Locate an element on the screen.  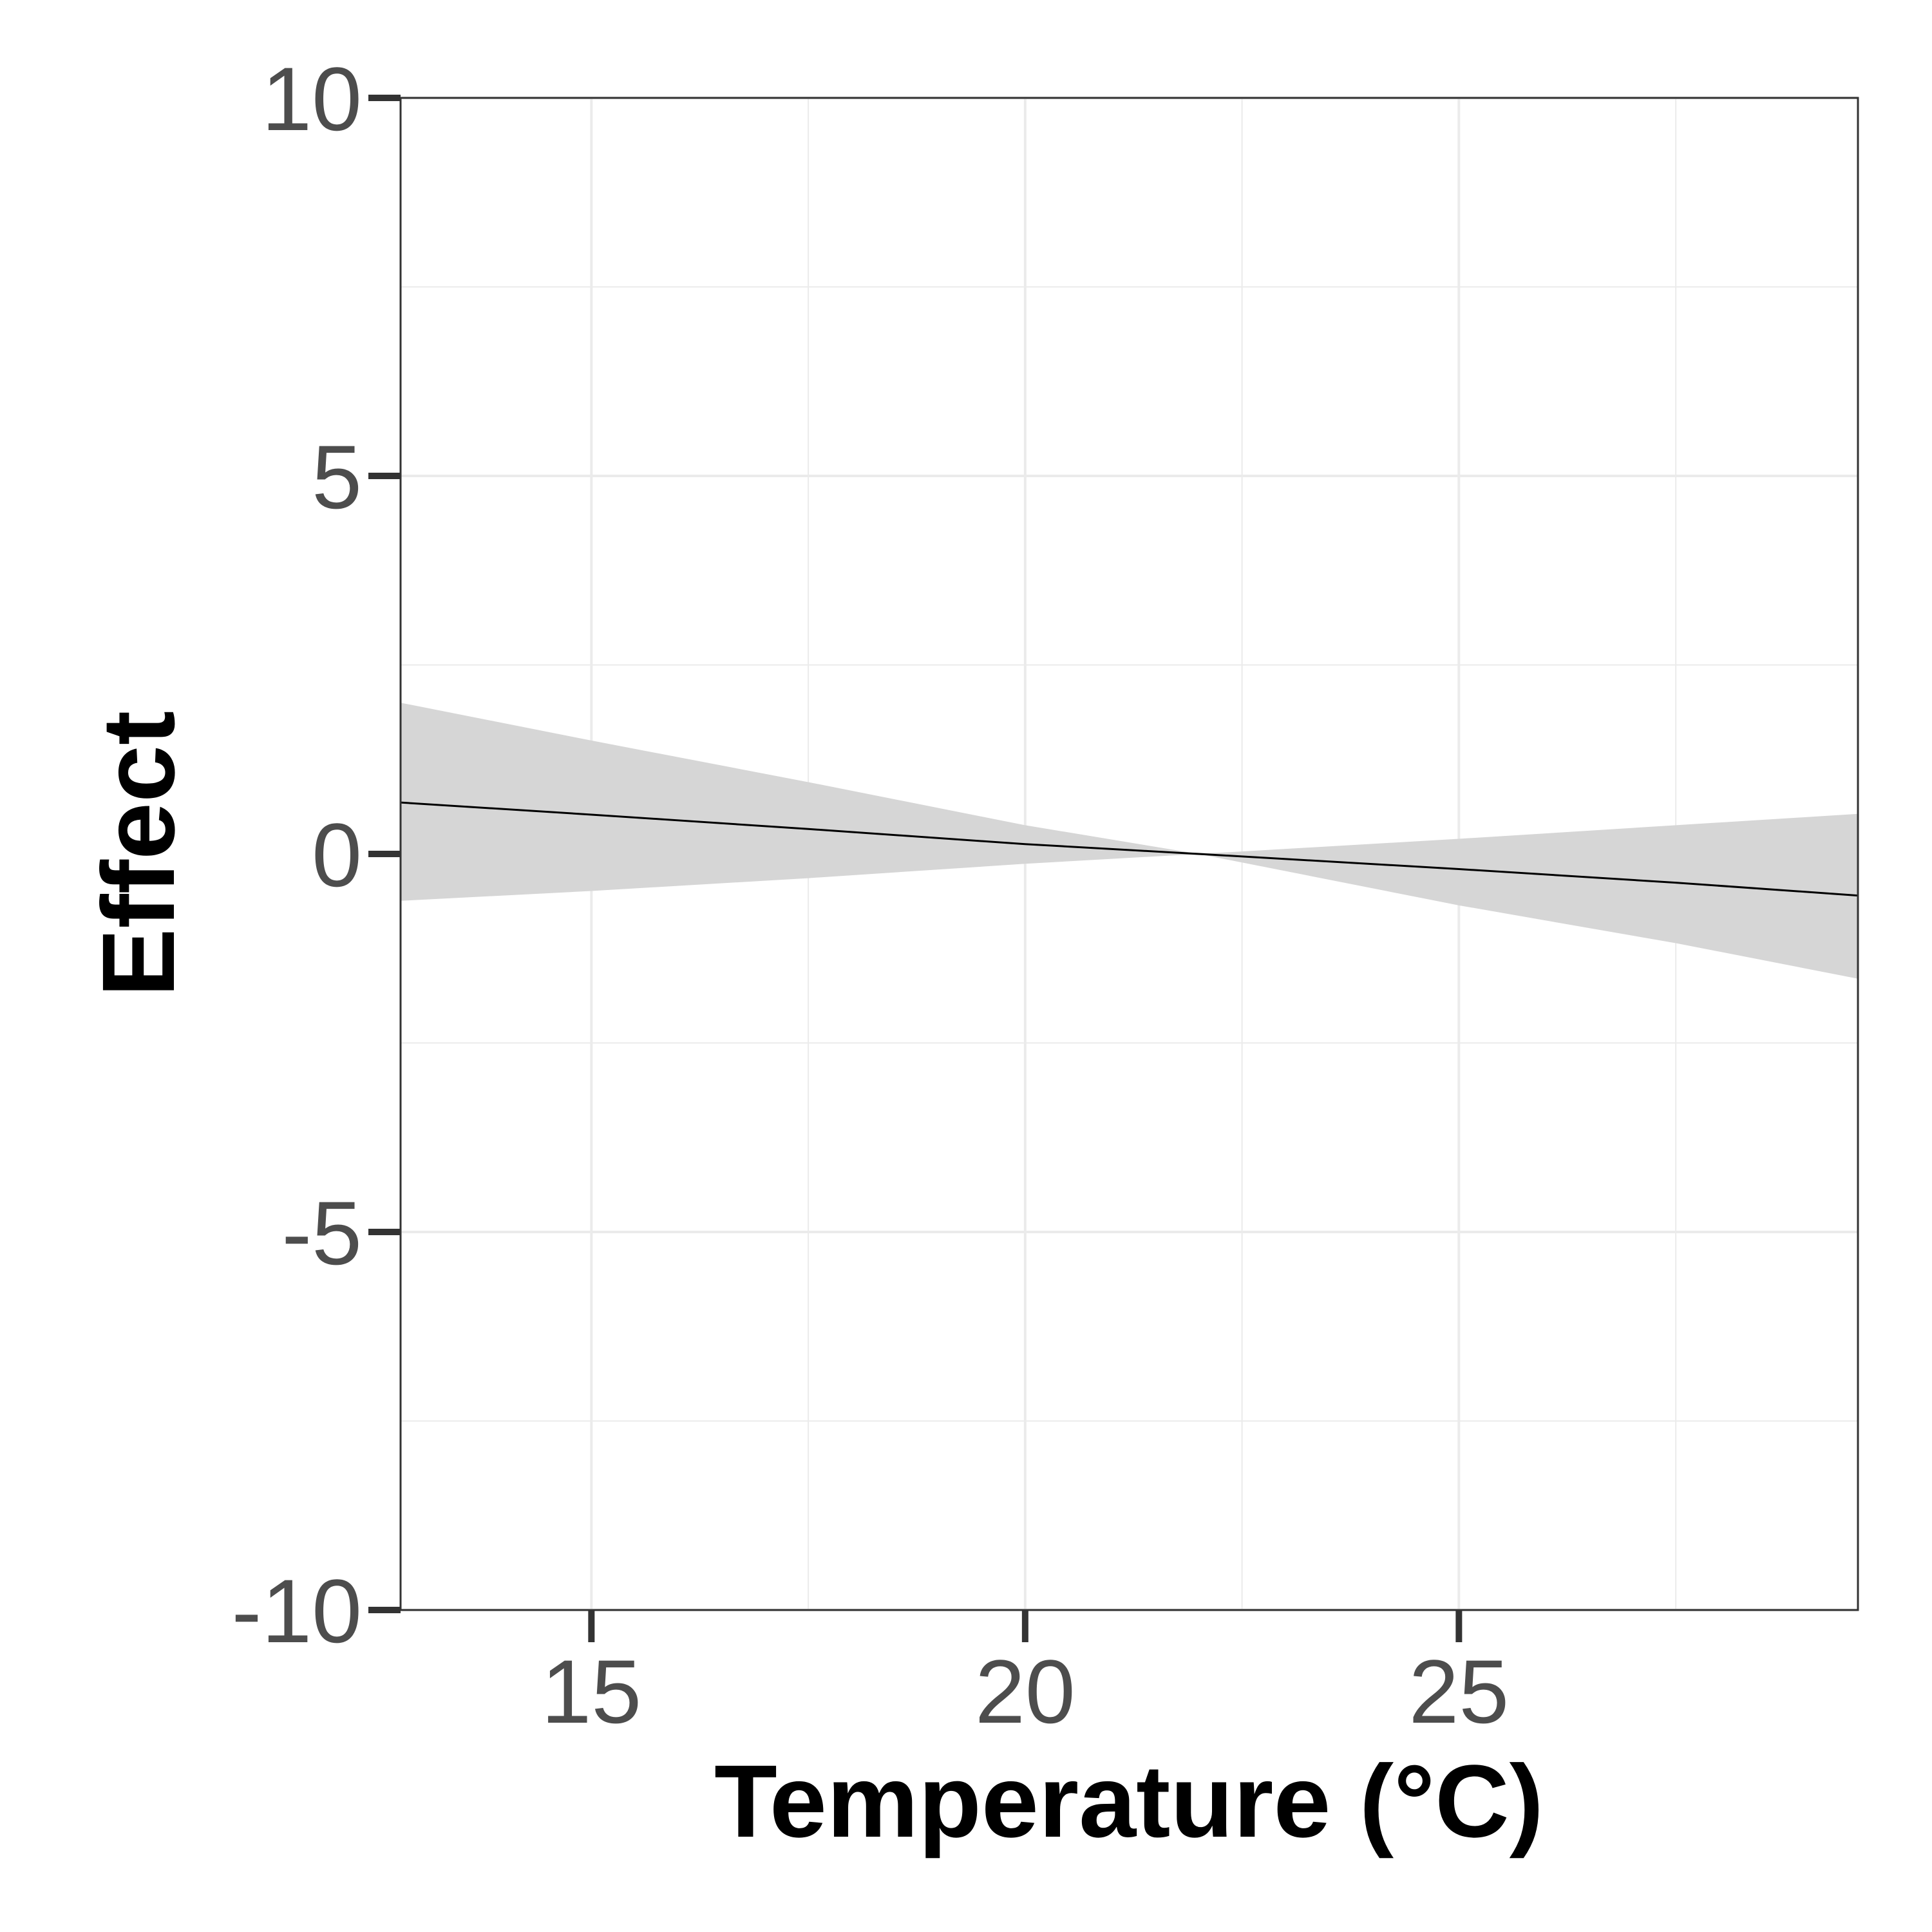
x-tick-label: 25 is located at coordinates (1459, 1692).